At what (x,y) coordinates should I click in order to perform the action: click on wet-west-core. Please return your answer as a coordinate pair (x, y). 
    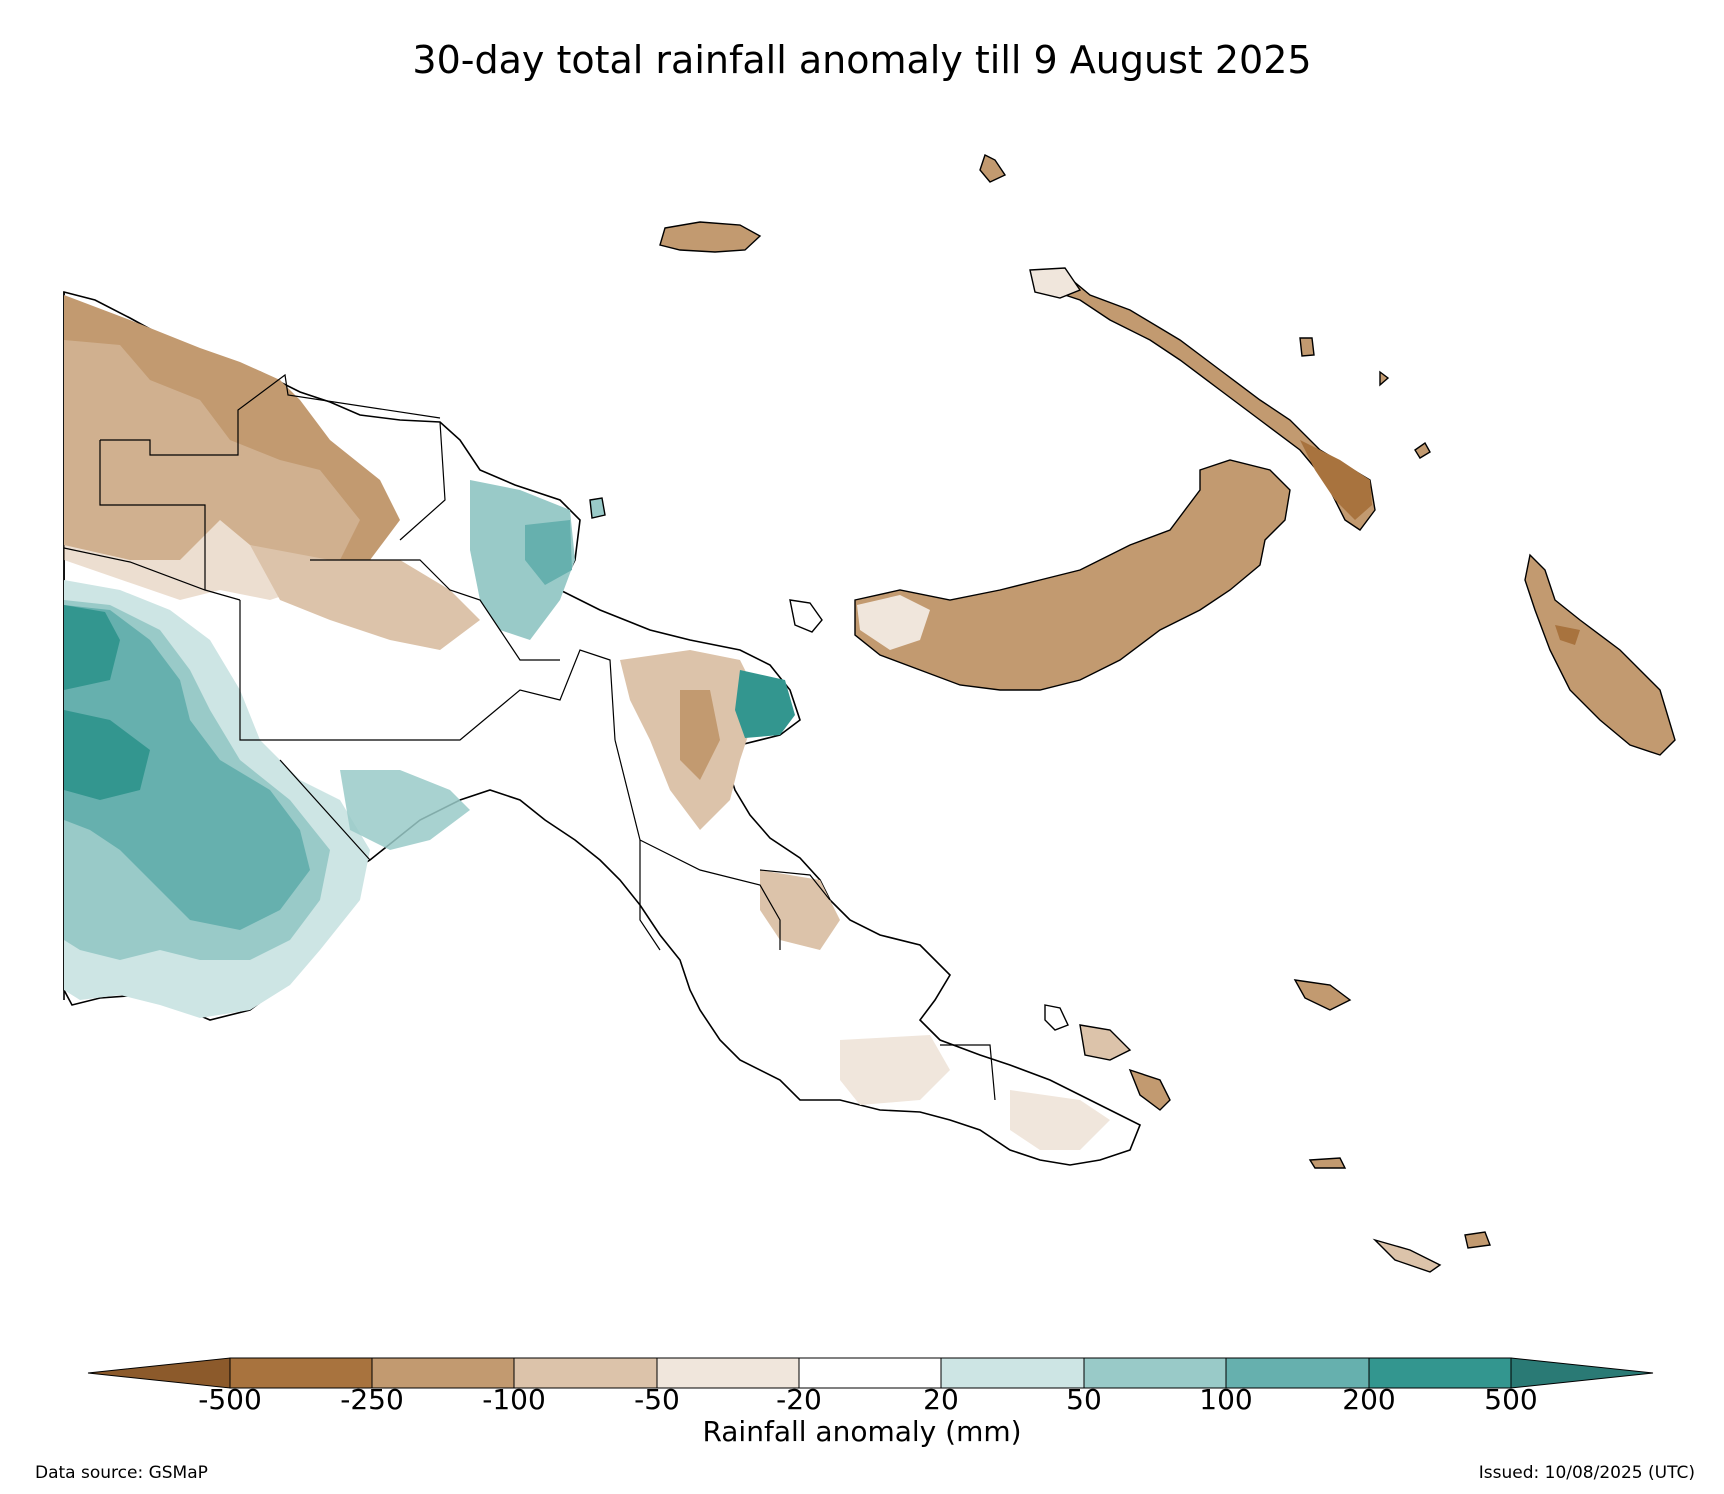
    Looking at the image, I should click on (92, 647).